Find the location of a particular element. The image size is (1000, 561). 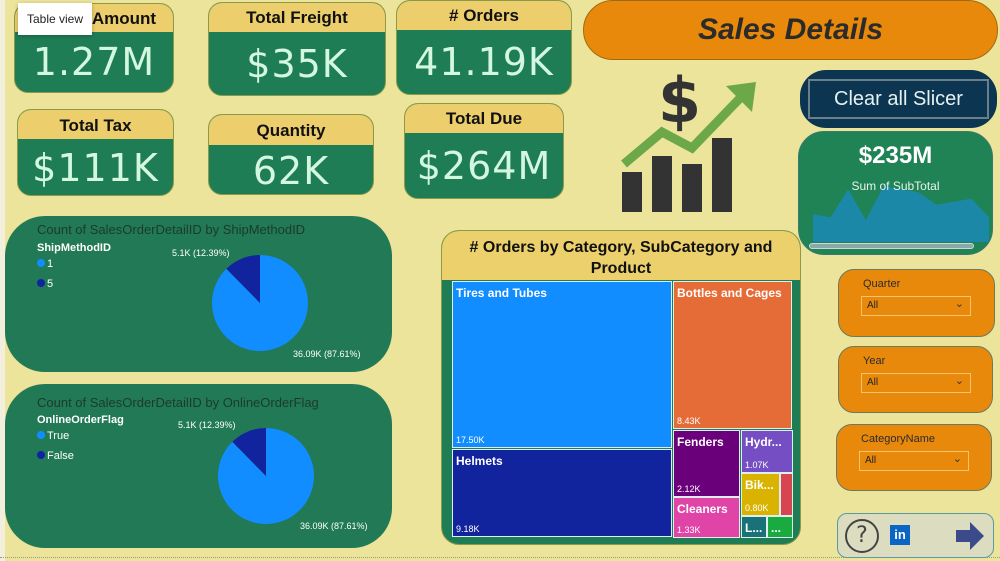

treemap-cell is located at coordinates (786, 494).